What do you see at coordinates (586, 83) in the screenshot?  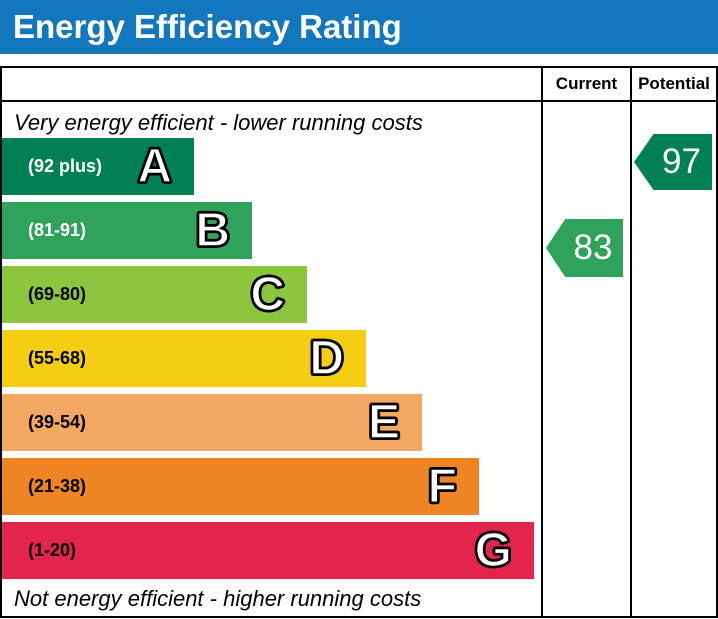 I see `current-column-header: Current` at bounding box center [586, 83].